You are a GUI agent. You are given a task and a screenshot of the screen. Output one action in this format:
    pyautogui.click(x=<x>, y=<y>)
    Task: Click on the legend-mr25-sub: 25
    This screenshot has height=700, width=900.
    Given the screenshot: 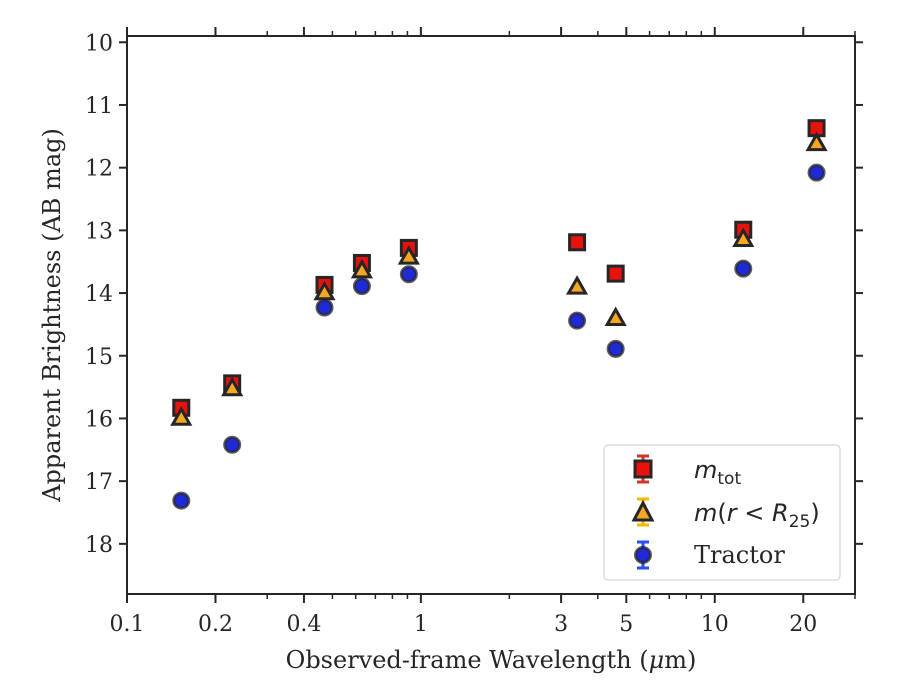 What is the action you would take?
    pyautogui.click(x=800, y=522)
    